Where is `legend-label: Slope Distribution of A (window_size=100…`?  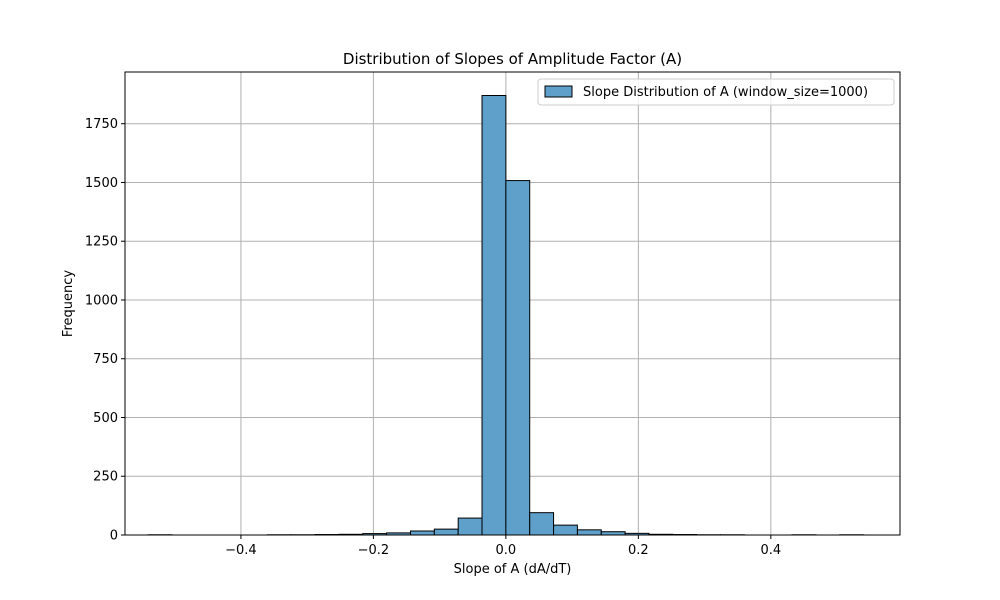 legend-label: Slope Distribution of A (window_size=100… is located at coordinates (725, 92).